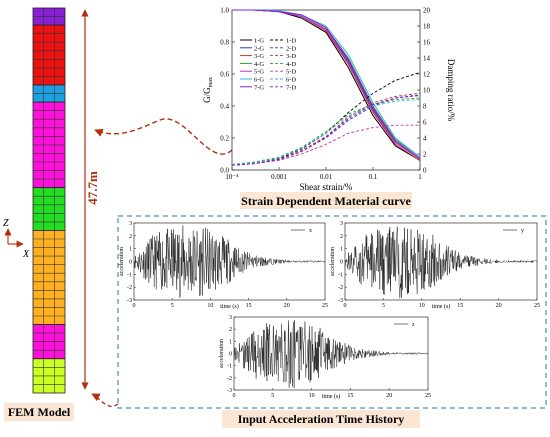 The width and height of the screenshot is (550, 437). What do you see at coordinates (522, 231) in the screenshot?
I see `legend-label: y` at bounding box center [522, 231].